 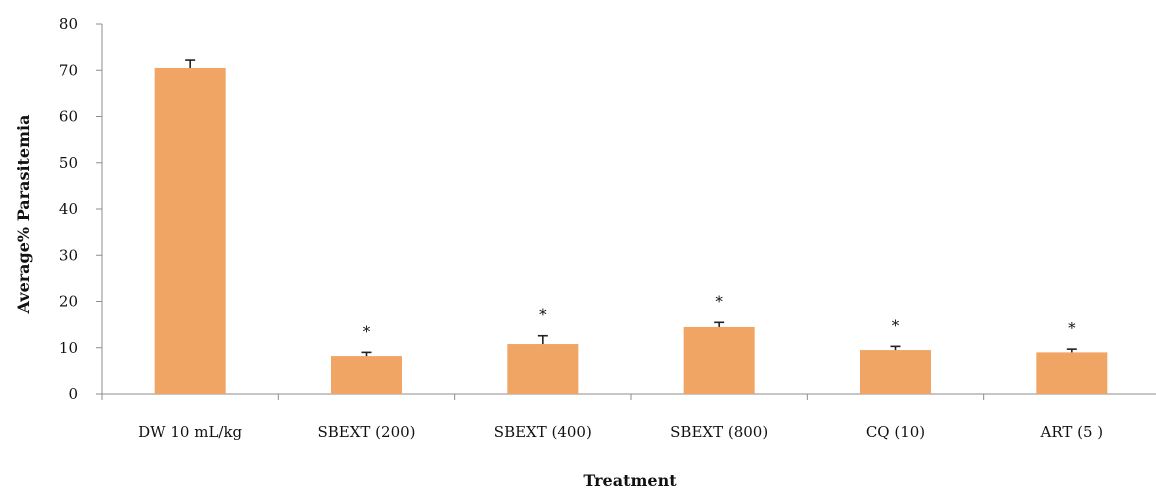 What do you see at coordinates (80, 209) in the screenshot?
I see `y-axis-ticks: 0 10 20 30 40 50 60 70 80` at bounding box center [80, 209].